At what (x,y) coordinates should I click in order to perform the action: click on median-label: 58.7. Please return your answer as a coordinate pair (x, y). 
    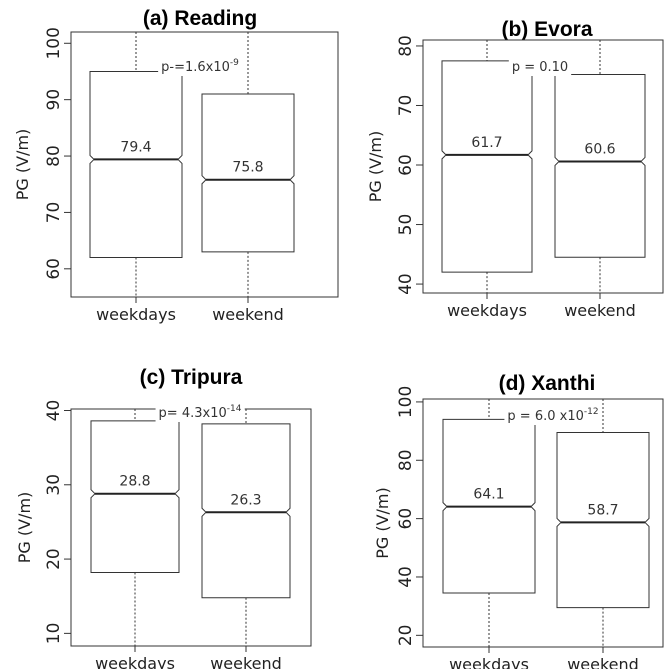
    Looking at the image, I should click on (602, 510).